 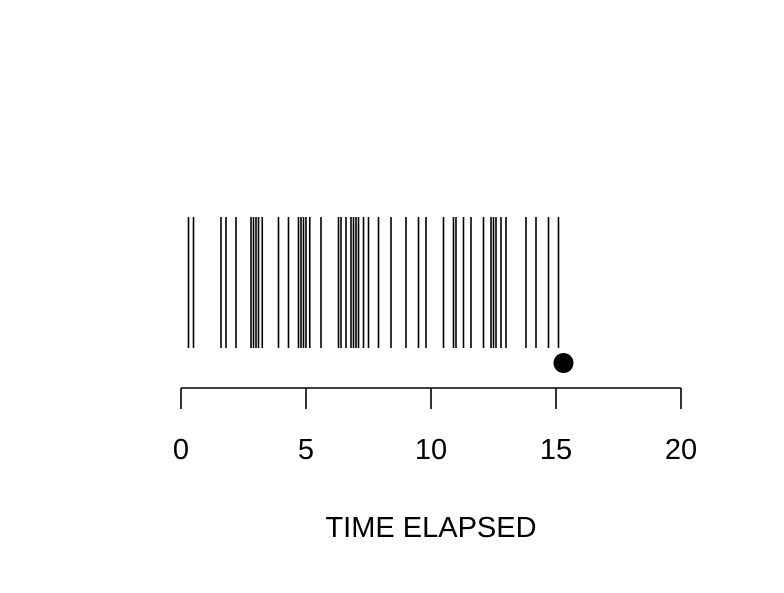 What do you see at coordinates (431, 398) in the screenshot?
I see `x-axis-ticks` at bounding box center [431, 398].